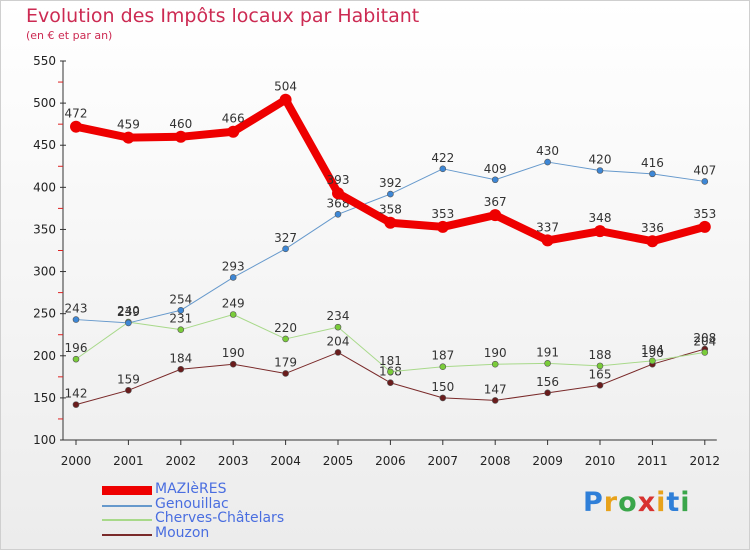 The image size is (750, 550). I want to click on x-tick-label: 2004, so click(285, 461).